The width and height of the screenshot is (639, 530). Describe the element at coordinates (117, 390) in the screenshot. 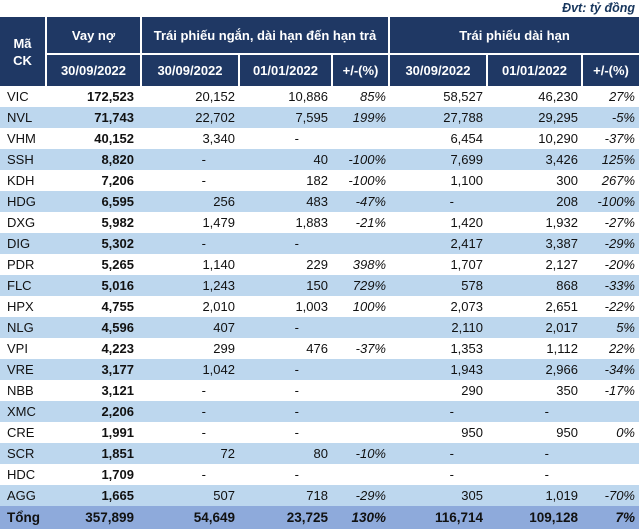

I see `debt-cell: 3,121` at that location.